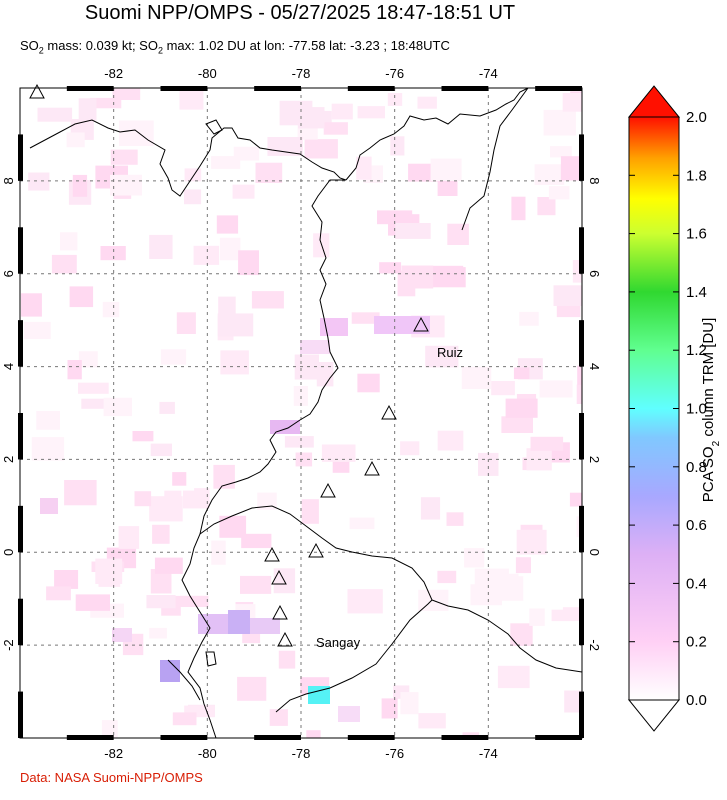 This screenshot has height=800, width=727. What do you see at coordinates (506, 636) in the screenshot?
I see `border-colombia-peru` at bounding box center [506, 636].